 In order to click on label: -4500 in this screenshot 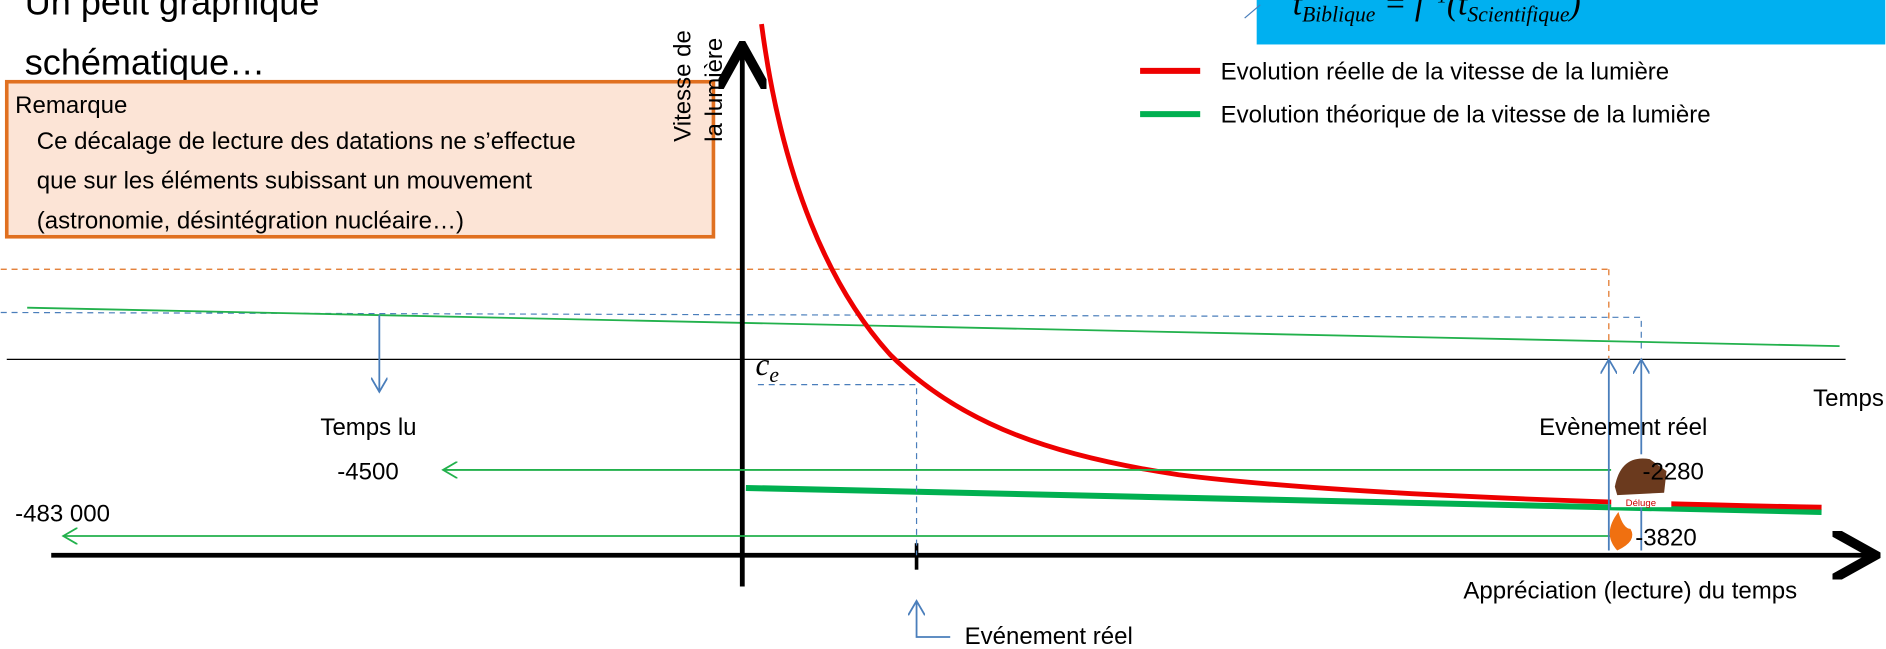, I will do `click(367, 472)`.